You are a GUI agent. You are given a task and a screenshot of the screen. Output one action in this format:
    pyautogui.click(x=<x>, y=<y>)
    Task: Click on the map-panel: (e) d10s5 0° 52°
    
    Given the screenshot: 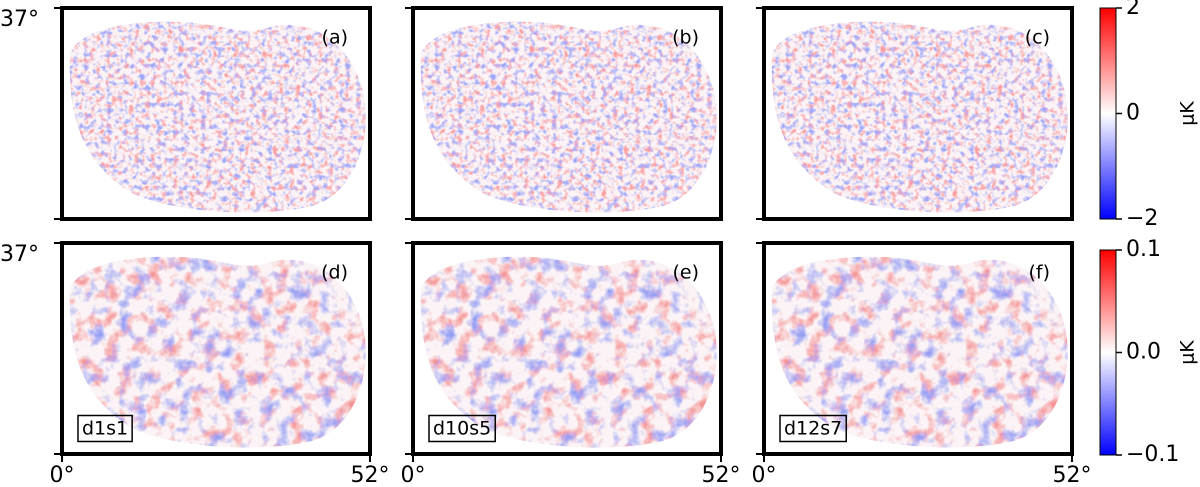 What is the action you would take?
    pyautogui.click(x=571, y=364)
    